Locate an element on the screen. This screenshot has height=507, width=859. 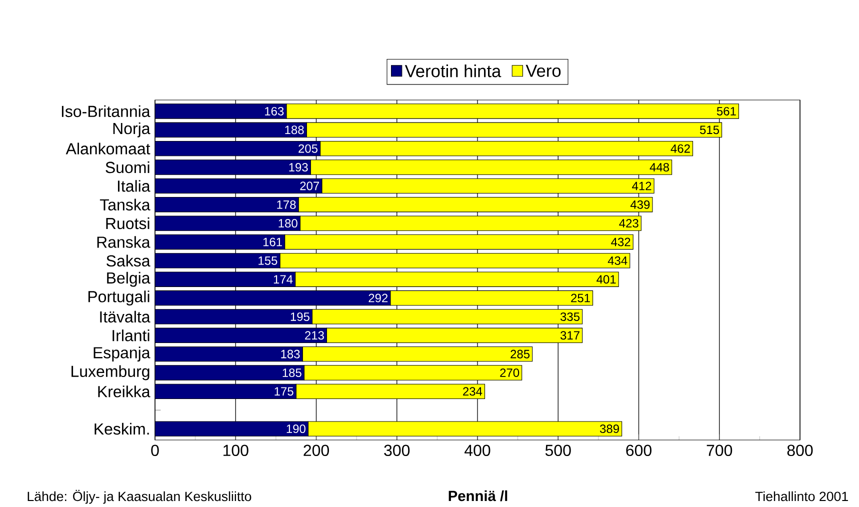
data-label: 195 is located at coordinates (300, 316).